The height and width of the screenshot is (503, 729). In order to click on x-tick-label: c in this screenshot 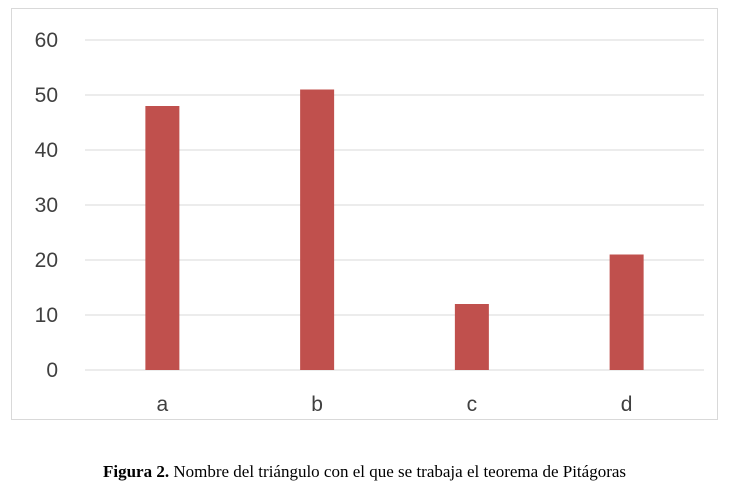, I will do `click(472, 404)`.